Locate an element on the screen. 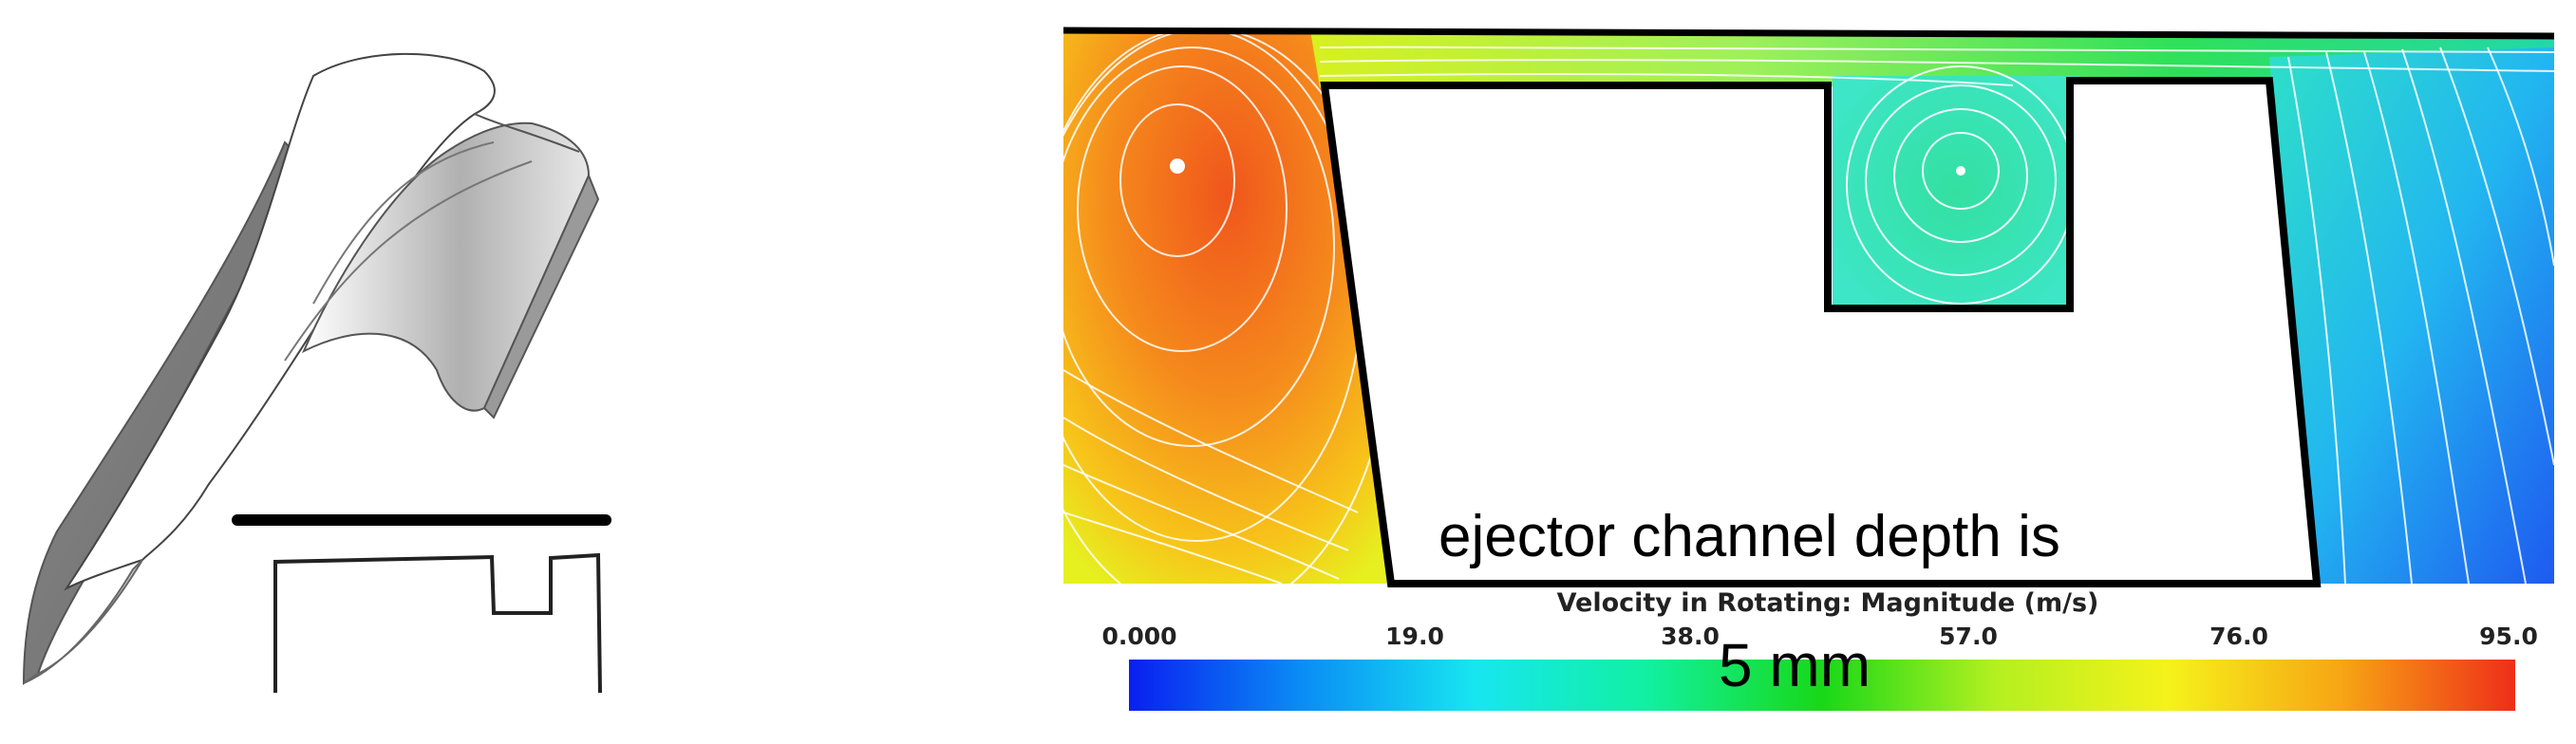  right-flow-region is located at coordinates (2411, 315).